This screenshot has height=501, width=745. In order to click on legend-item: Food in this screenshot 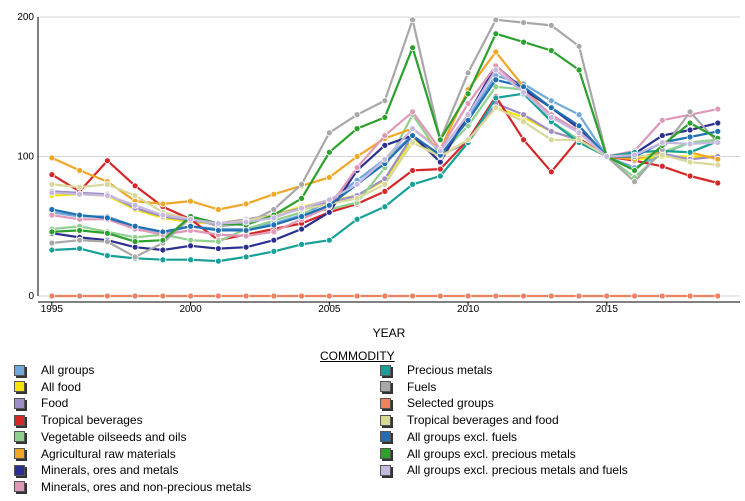, I will do `click(41, 403)`.